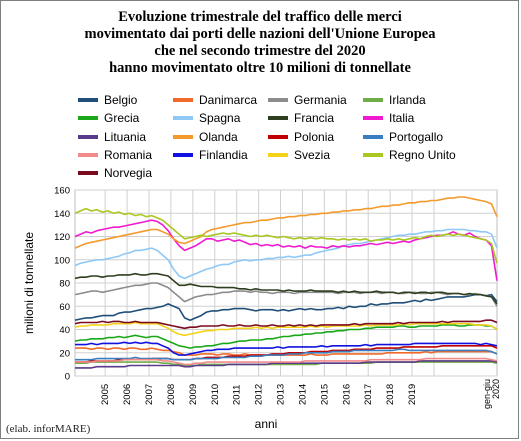 Image resolution: width=521 pixels, height=441 pixels. What do you see at coordinates (346, 394) in the screenshot?
I see `x-tick-label: 2016` at bounding box center [346, 394].